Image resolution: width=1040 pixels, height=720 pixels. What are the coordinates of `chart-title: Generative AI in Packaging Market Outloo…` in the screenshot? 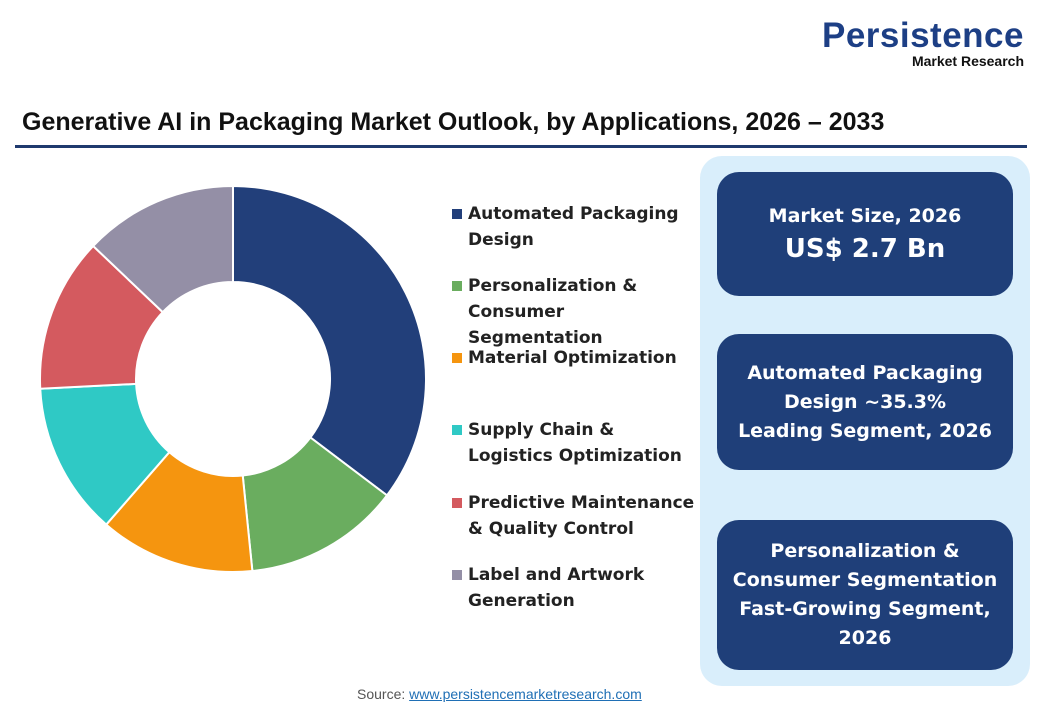 It's located at (453, 122).